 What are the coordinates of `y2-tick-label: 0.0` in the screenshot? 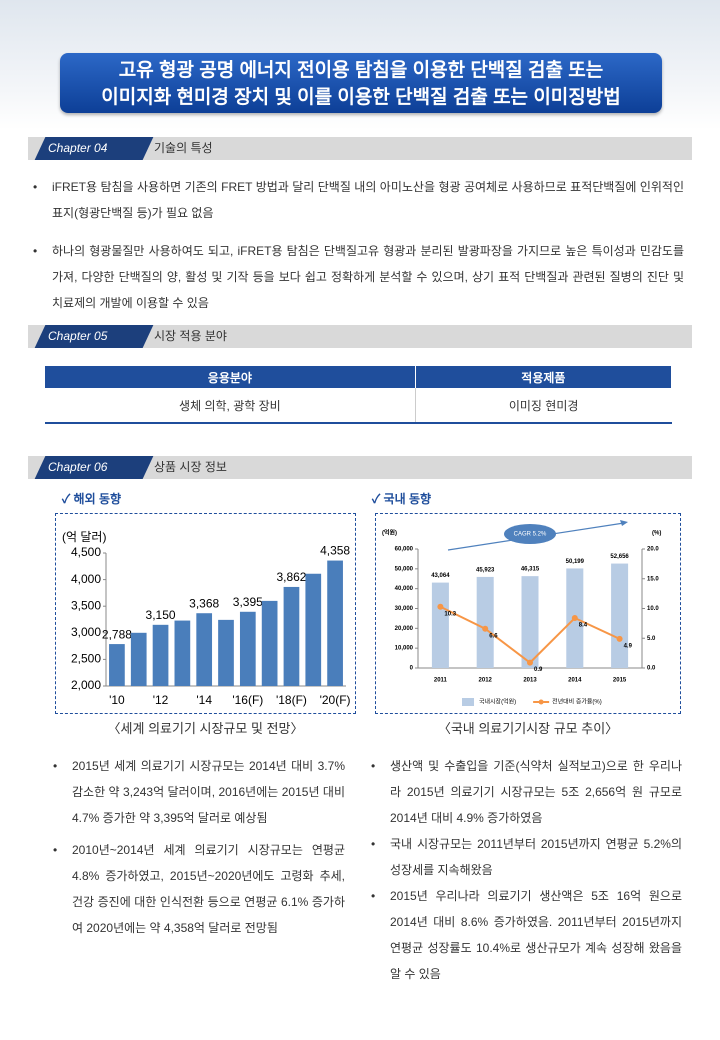 It's located at (651, 669).